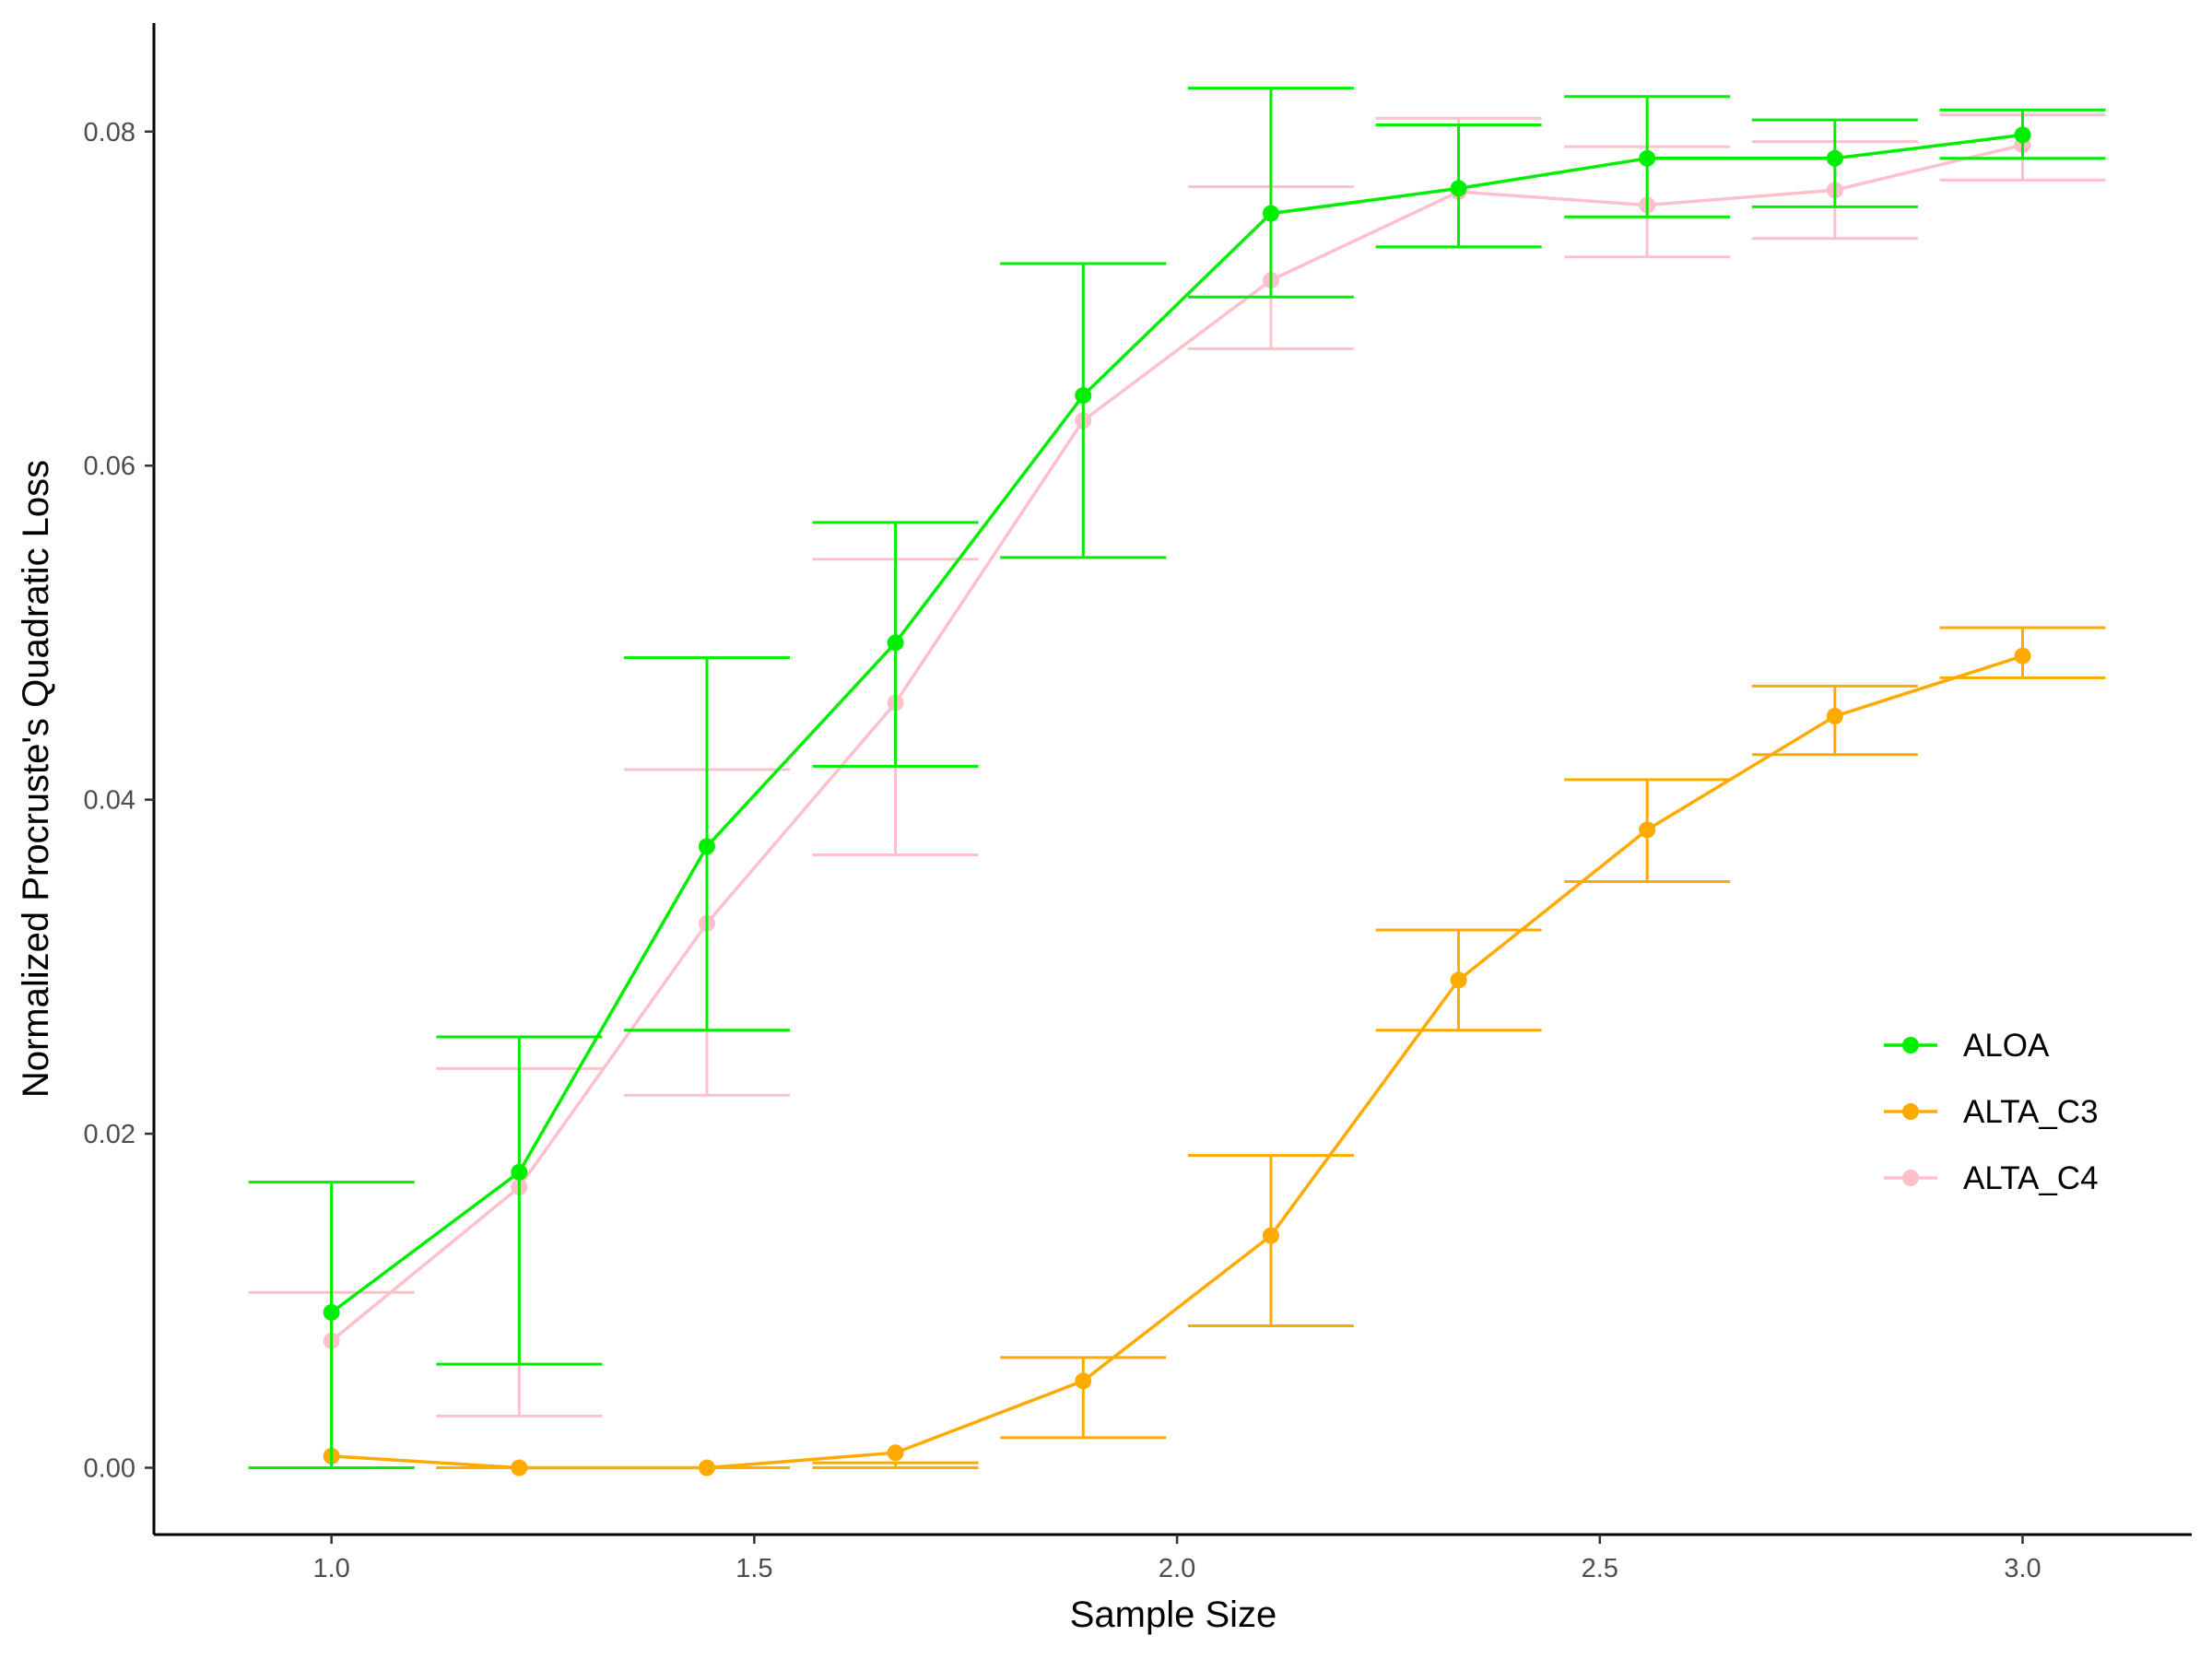  What do you see at coordinates (2022, 1568) in the screenshot?
I see `x-tick-label: 3.0` at bounding box center [2022, 1568].